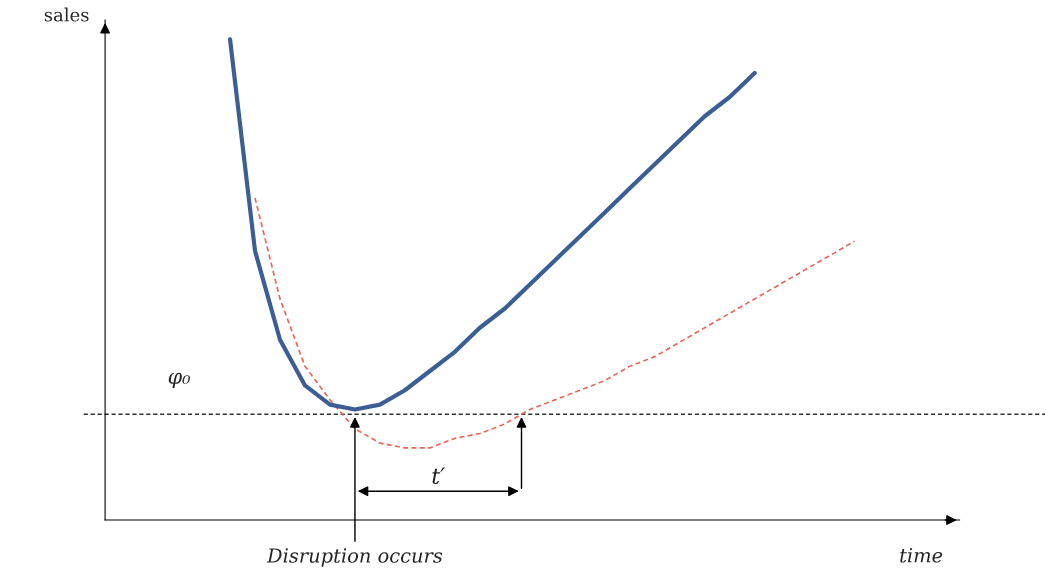  I want to click on annotation: t′, so click(439, 476).